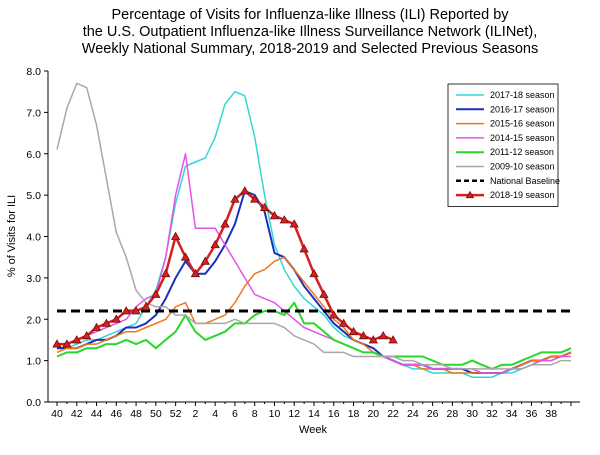 Image resolution: width=600 pixels, height=455 pixels. Describe the element at coordinates (314, 335) in the screenshot. I see `series-line-2011-12-season` at that location.